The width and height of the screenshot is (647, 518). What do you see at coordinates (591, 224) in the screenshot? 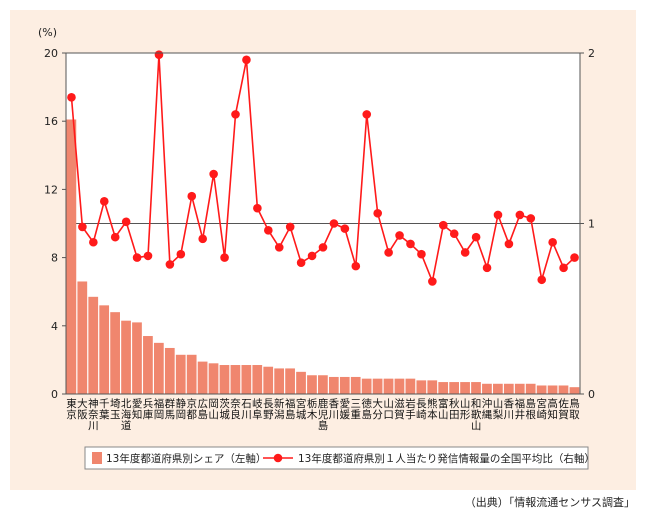
I see `right-tick-label: 1` at bounding box center [591, 224].